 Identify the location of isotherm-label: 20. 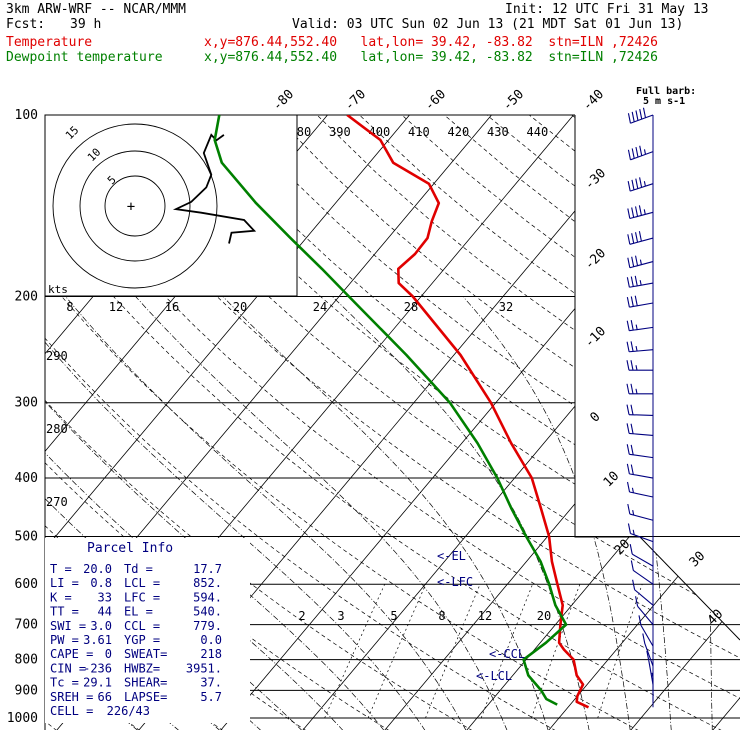
(623, 548).